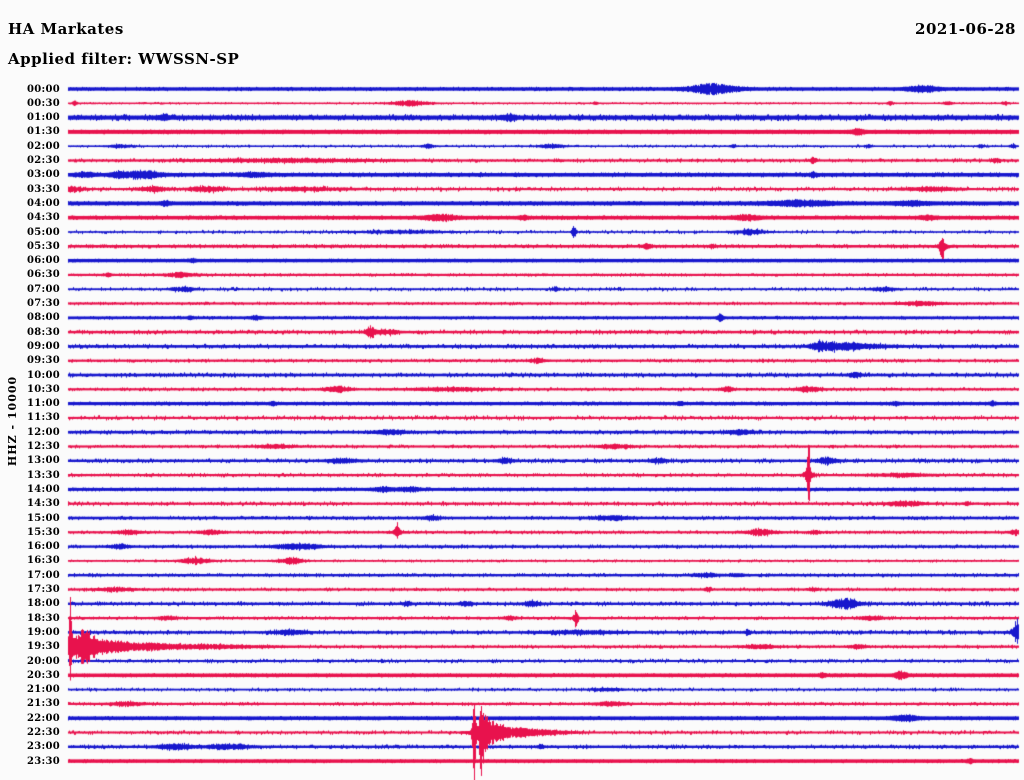  I want to click on row-time-label: 07:30, so click(43, 303).